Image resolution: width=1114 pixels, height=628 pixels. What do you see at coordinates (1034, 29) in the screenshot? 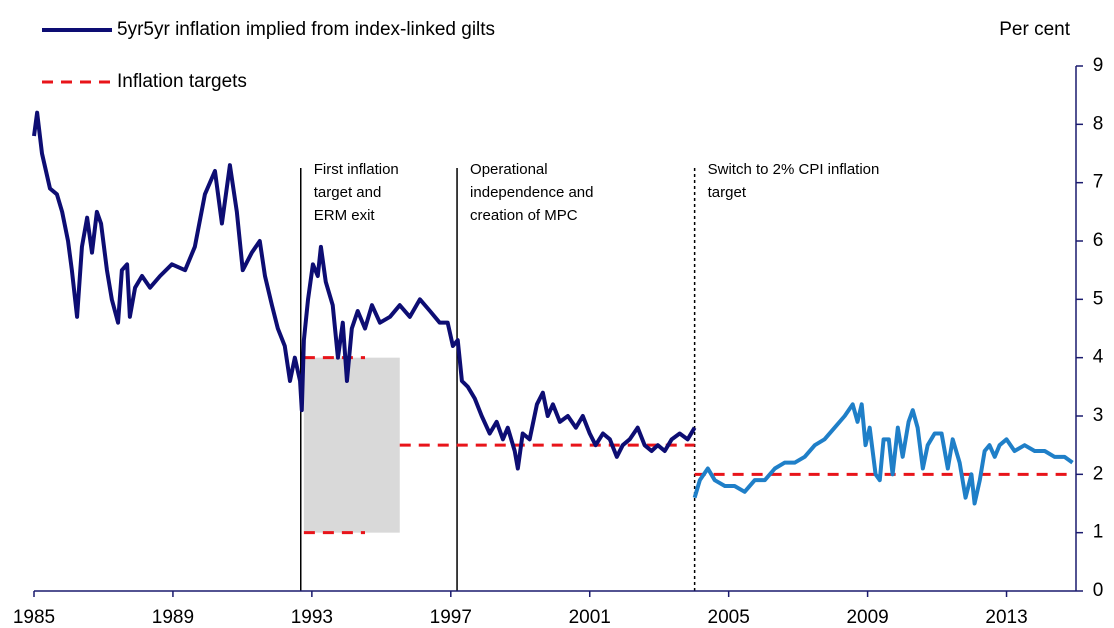
I see `y-axis-label: Per cent` at bounding box center [1034, 29].